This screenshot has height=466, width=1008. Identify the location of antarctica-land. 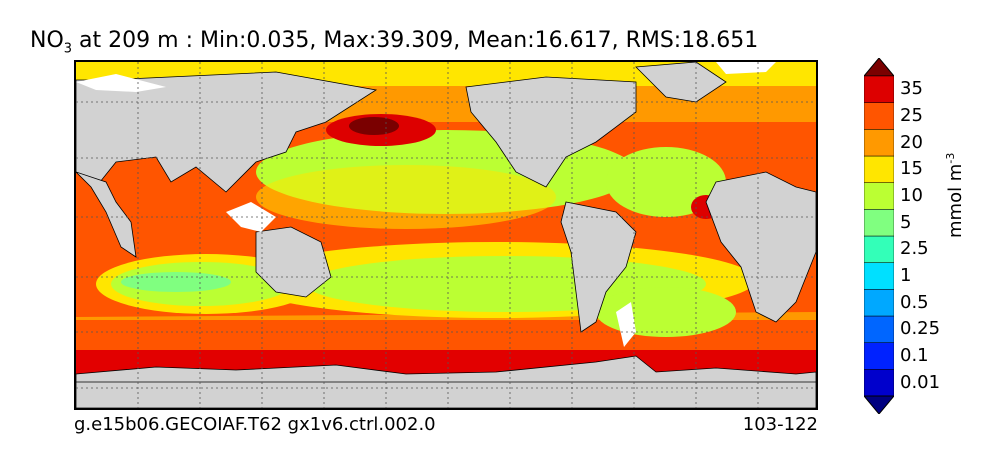
(446, 393).